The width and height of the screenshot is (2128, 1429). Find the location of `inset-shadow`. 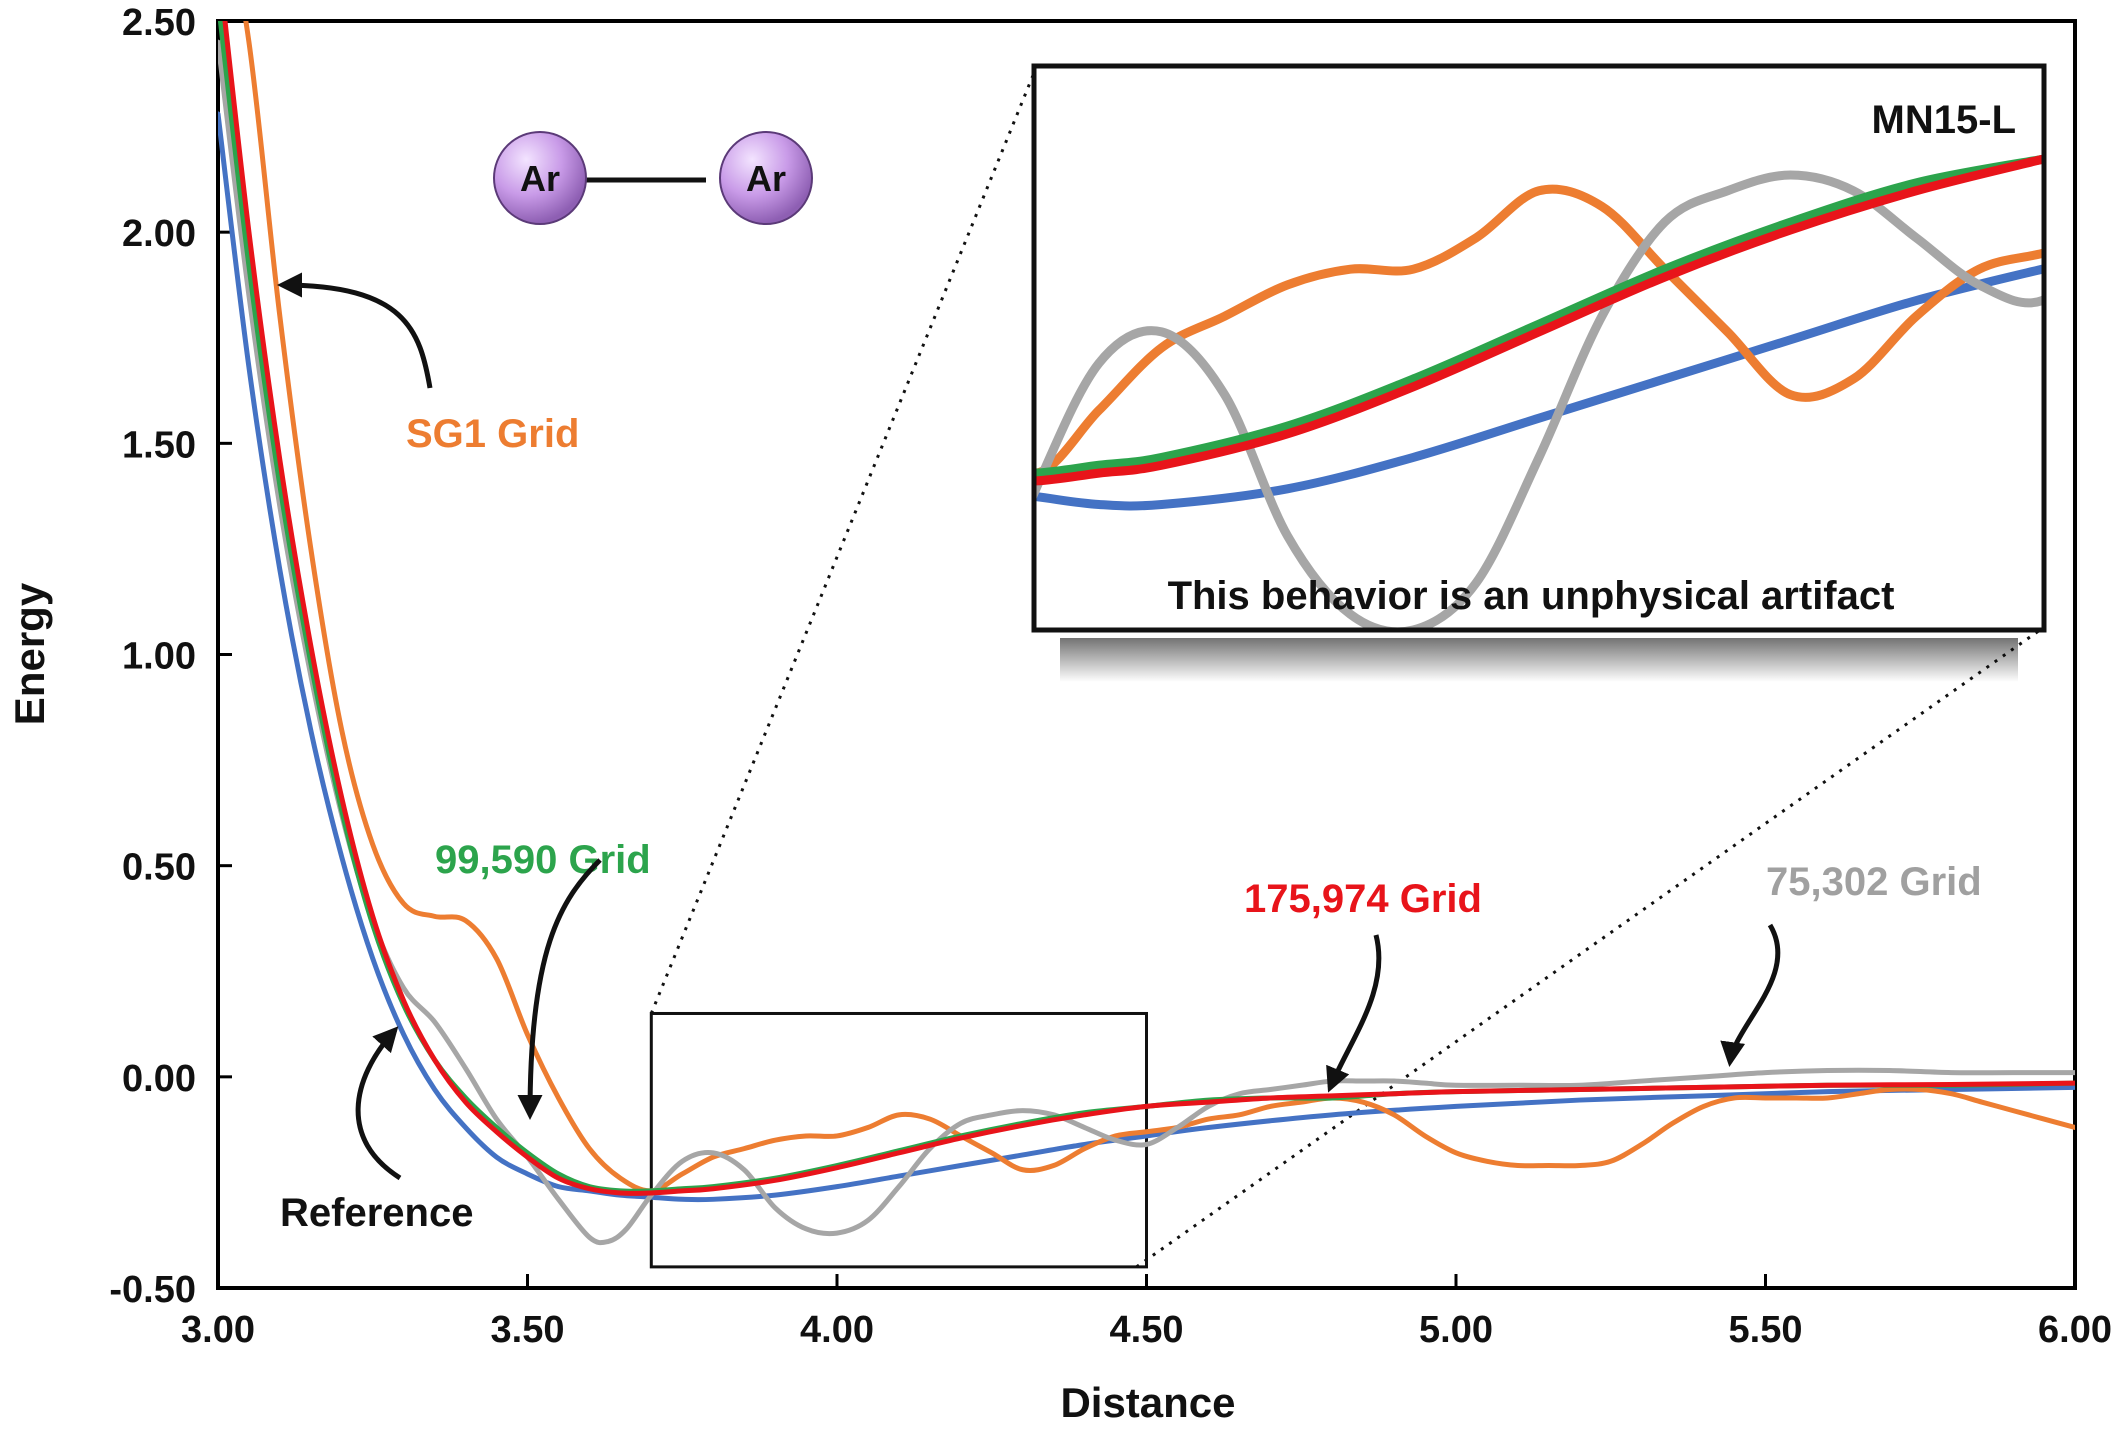

inset-shadow is located at coordinates (1539, 660).